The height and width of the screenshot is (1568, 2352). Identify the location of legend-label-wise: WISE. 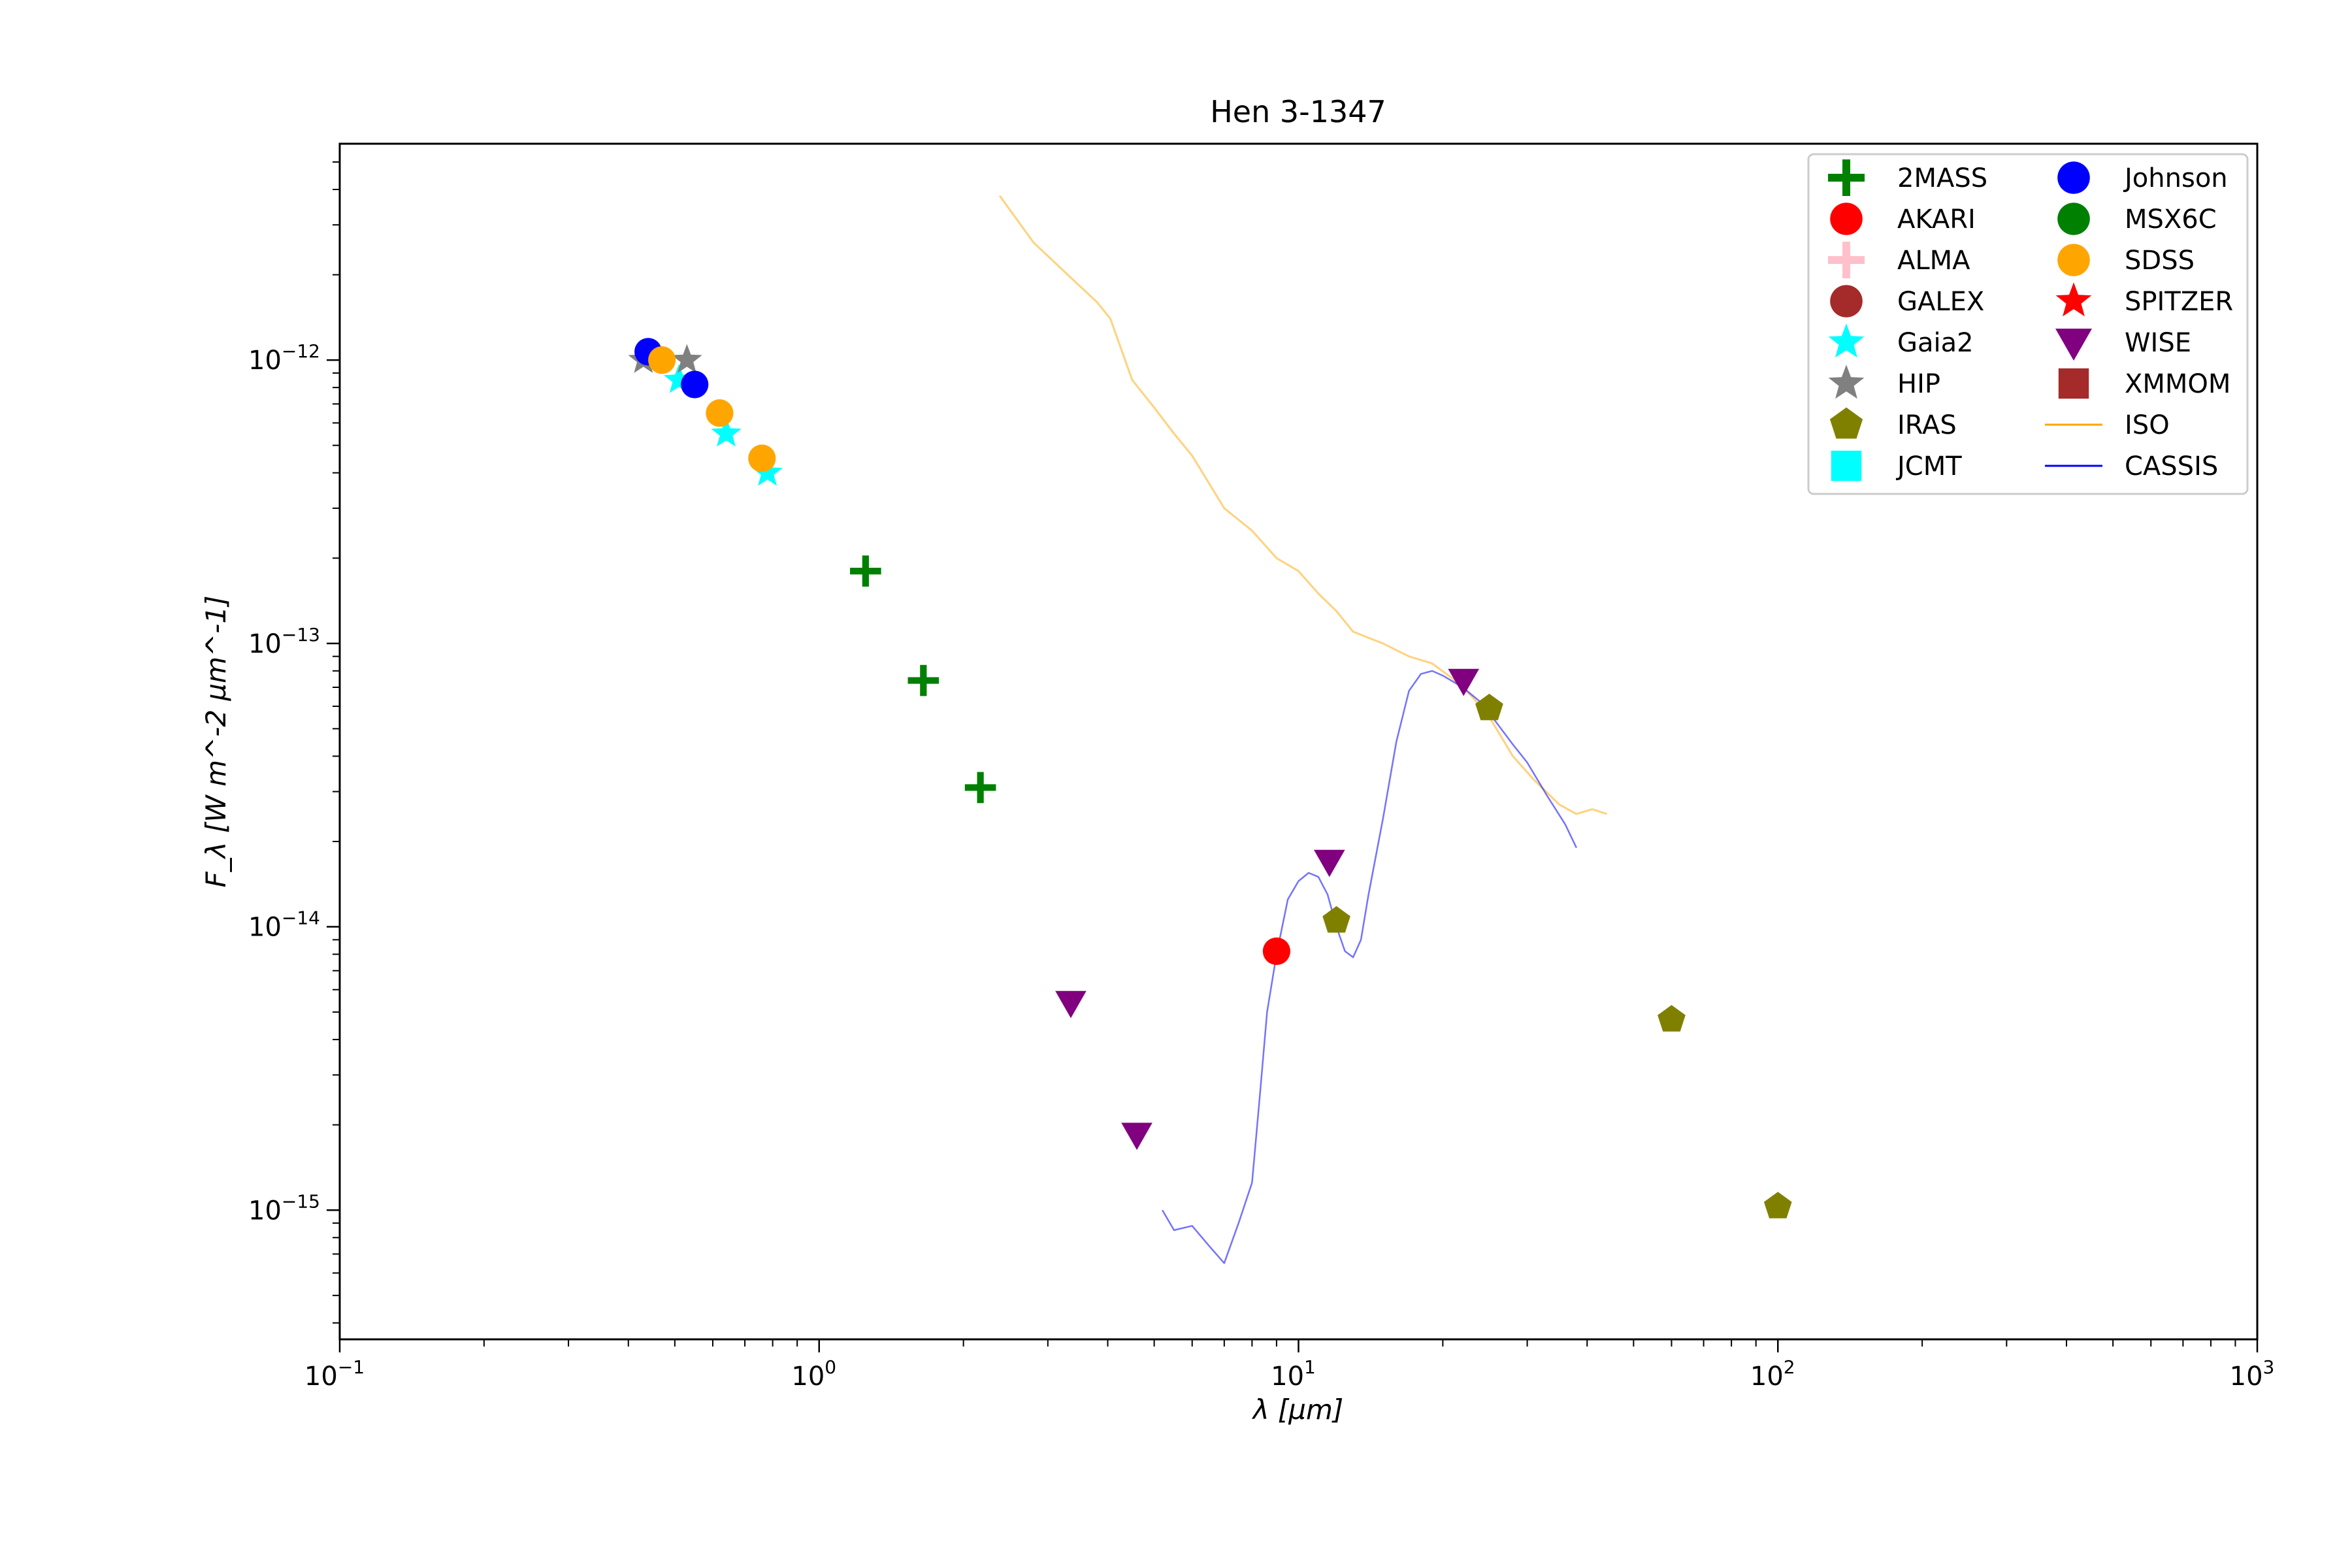
(2158, 343).